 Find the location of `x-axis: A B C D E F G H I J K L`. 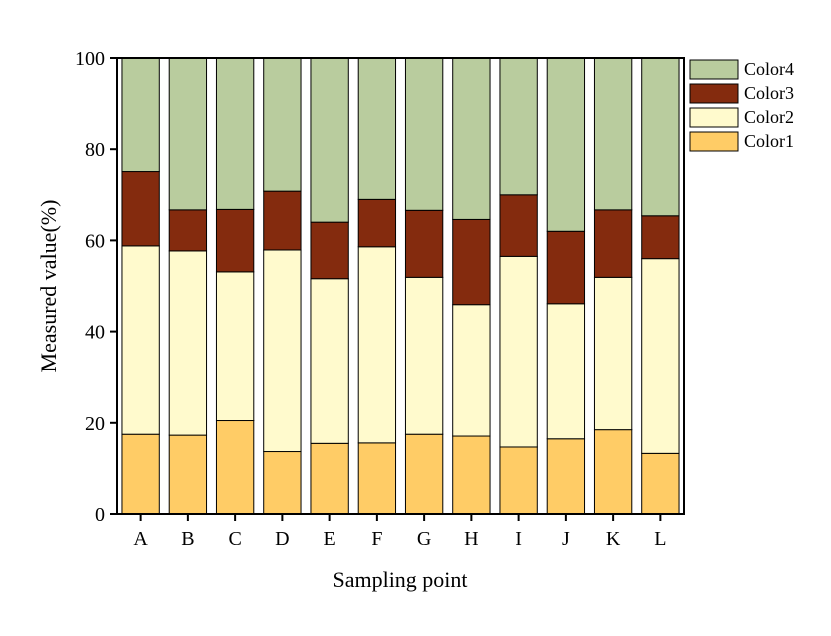

x-axis: A B C D E F G H I J K L is located at coordinates (399, 532).